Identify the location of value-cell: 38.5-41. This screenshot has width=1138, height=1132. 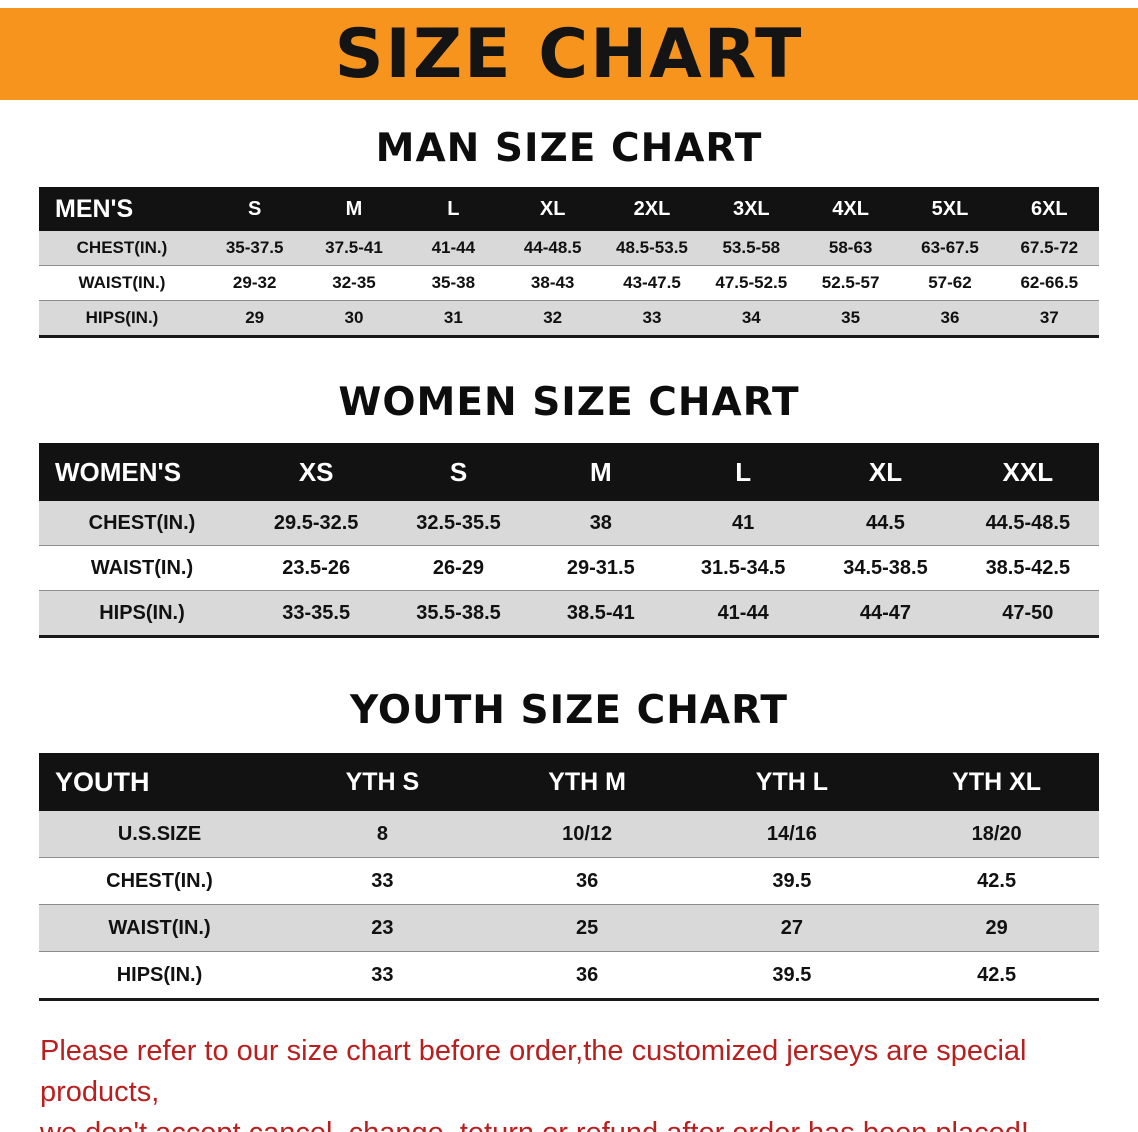
(600, 612).